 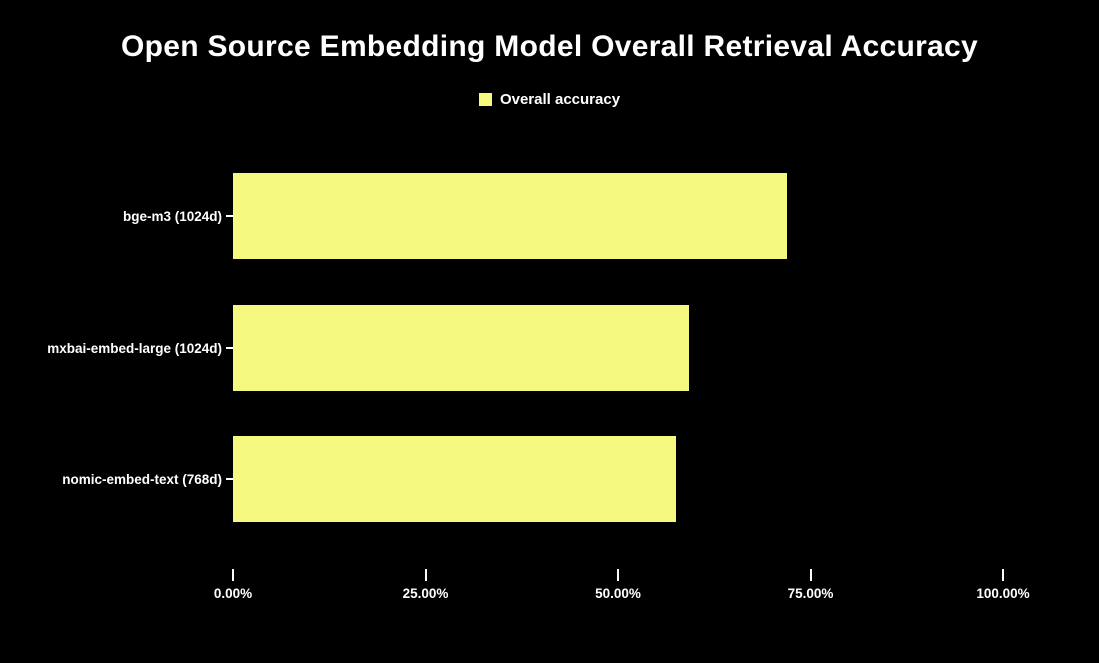 What do you see at coordinates (1003, 593) in the screenshot?
I see `x-axis-tick-label: 100.00%` at bounding box center [1003, 593].